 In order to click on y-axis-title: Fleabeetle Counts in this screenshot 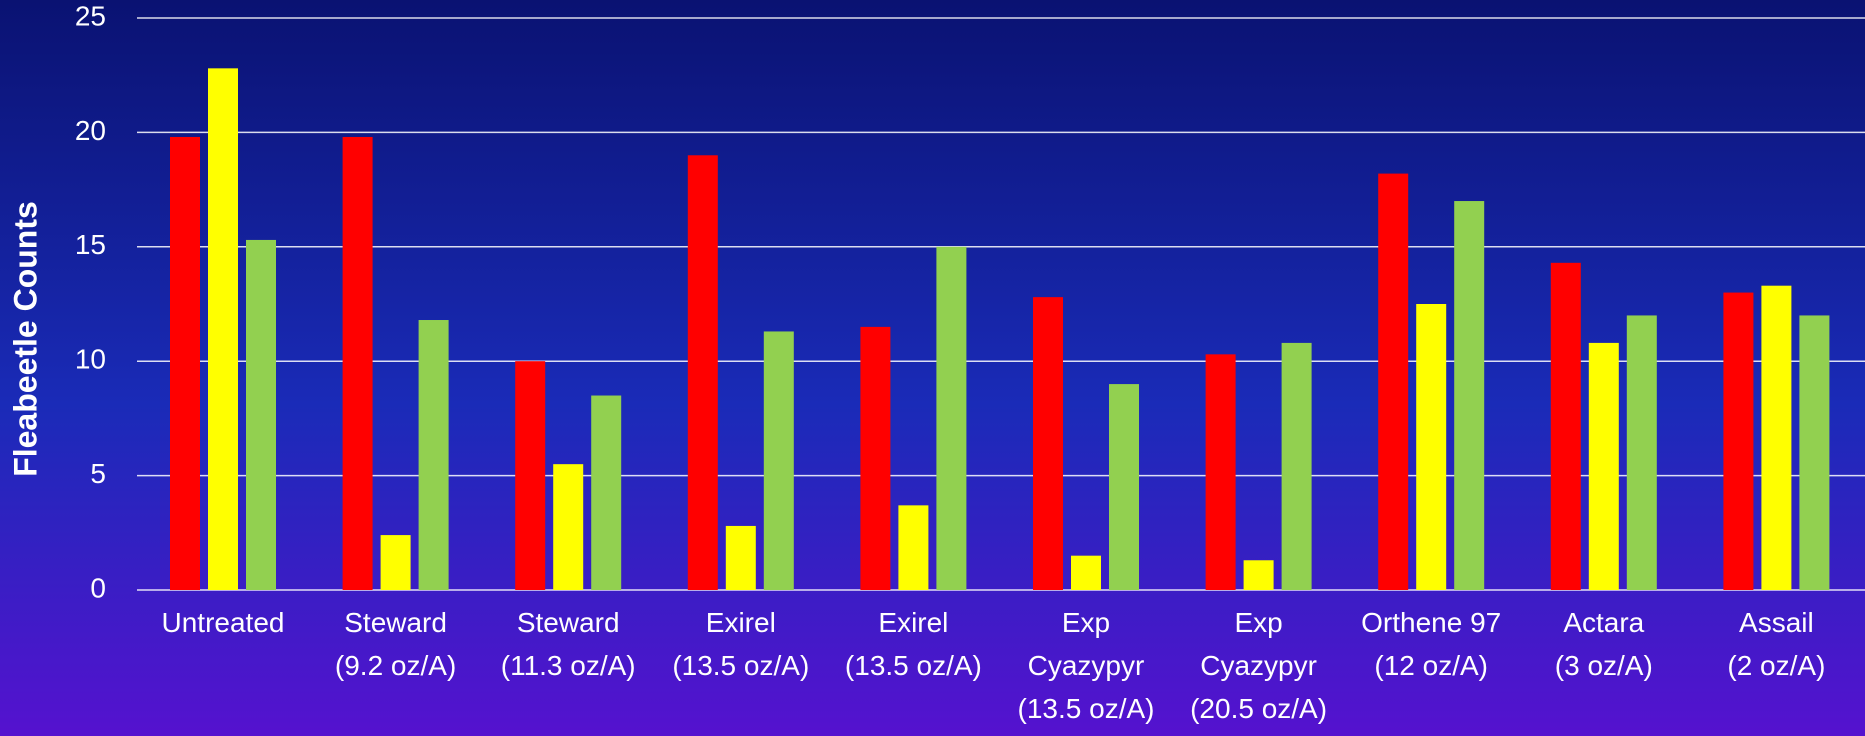, I will do `click(25, 339)`.